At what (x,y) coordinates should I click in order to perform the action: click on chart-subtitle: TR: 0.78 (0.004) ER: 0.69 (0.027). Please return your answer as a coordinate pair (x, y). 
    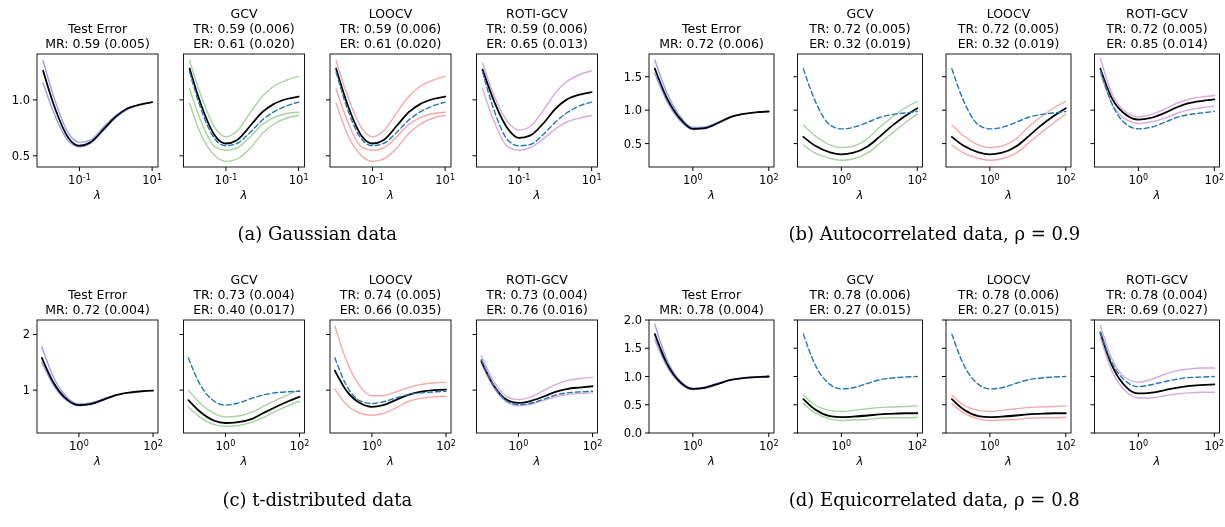
    Looking at the image, I should click on (1156, 302).